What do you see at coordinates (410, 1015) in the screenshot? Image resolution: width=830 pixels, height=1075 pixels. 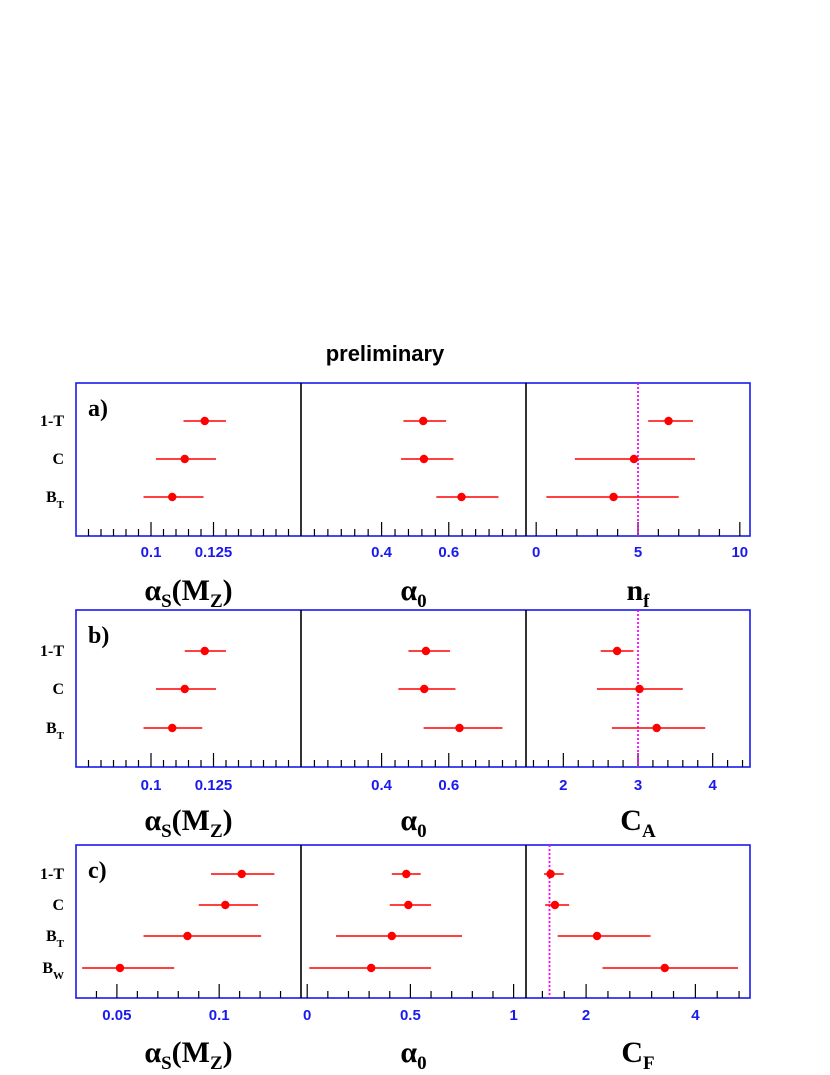 I see `tick-label: 0.5` at bounding box center [410, 1015].